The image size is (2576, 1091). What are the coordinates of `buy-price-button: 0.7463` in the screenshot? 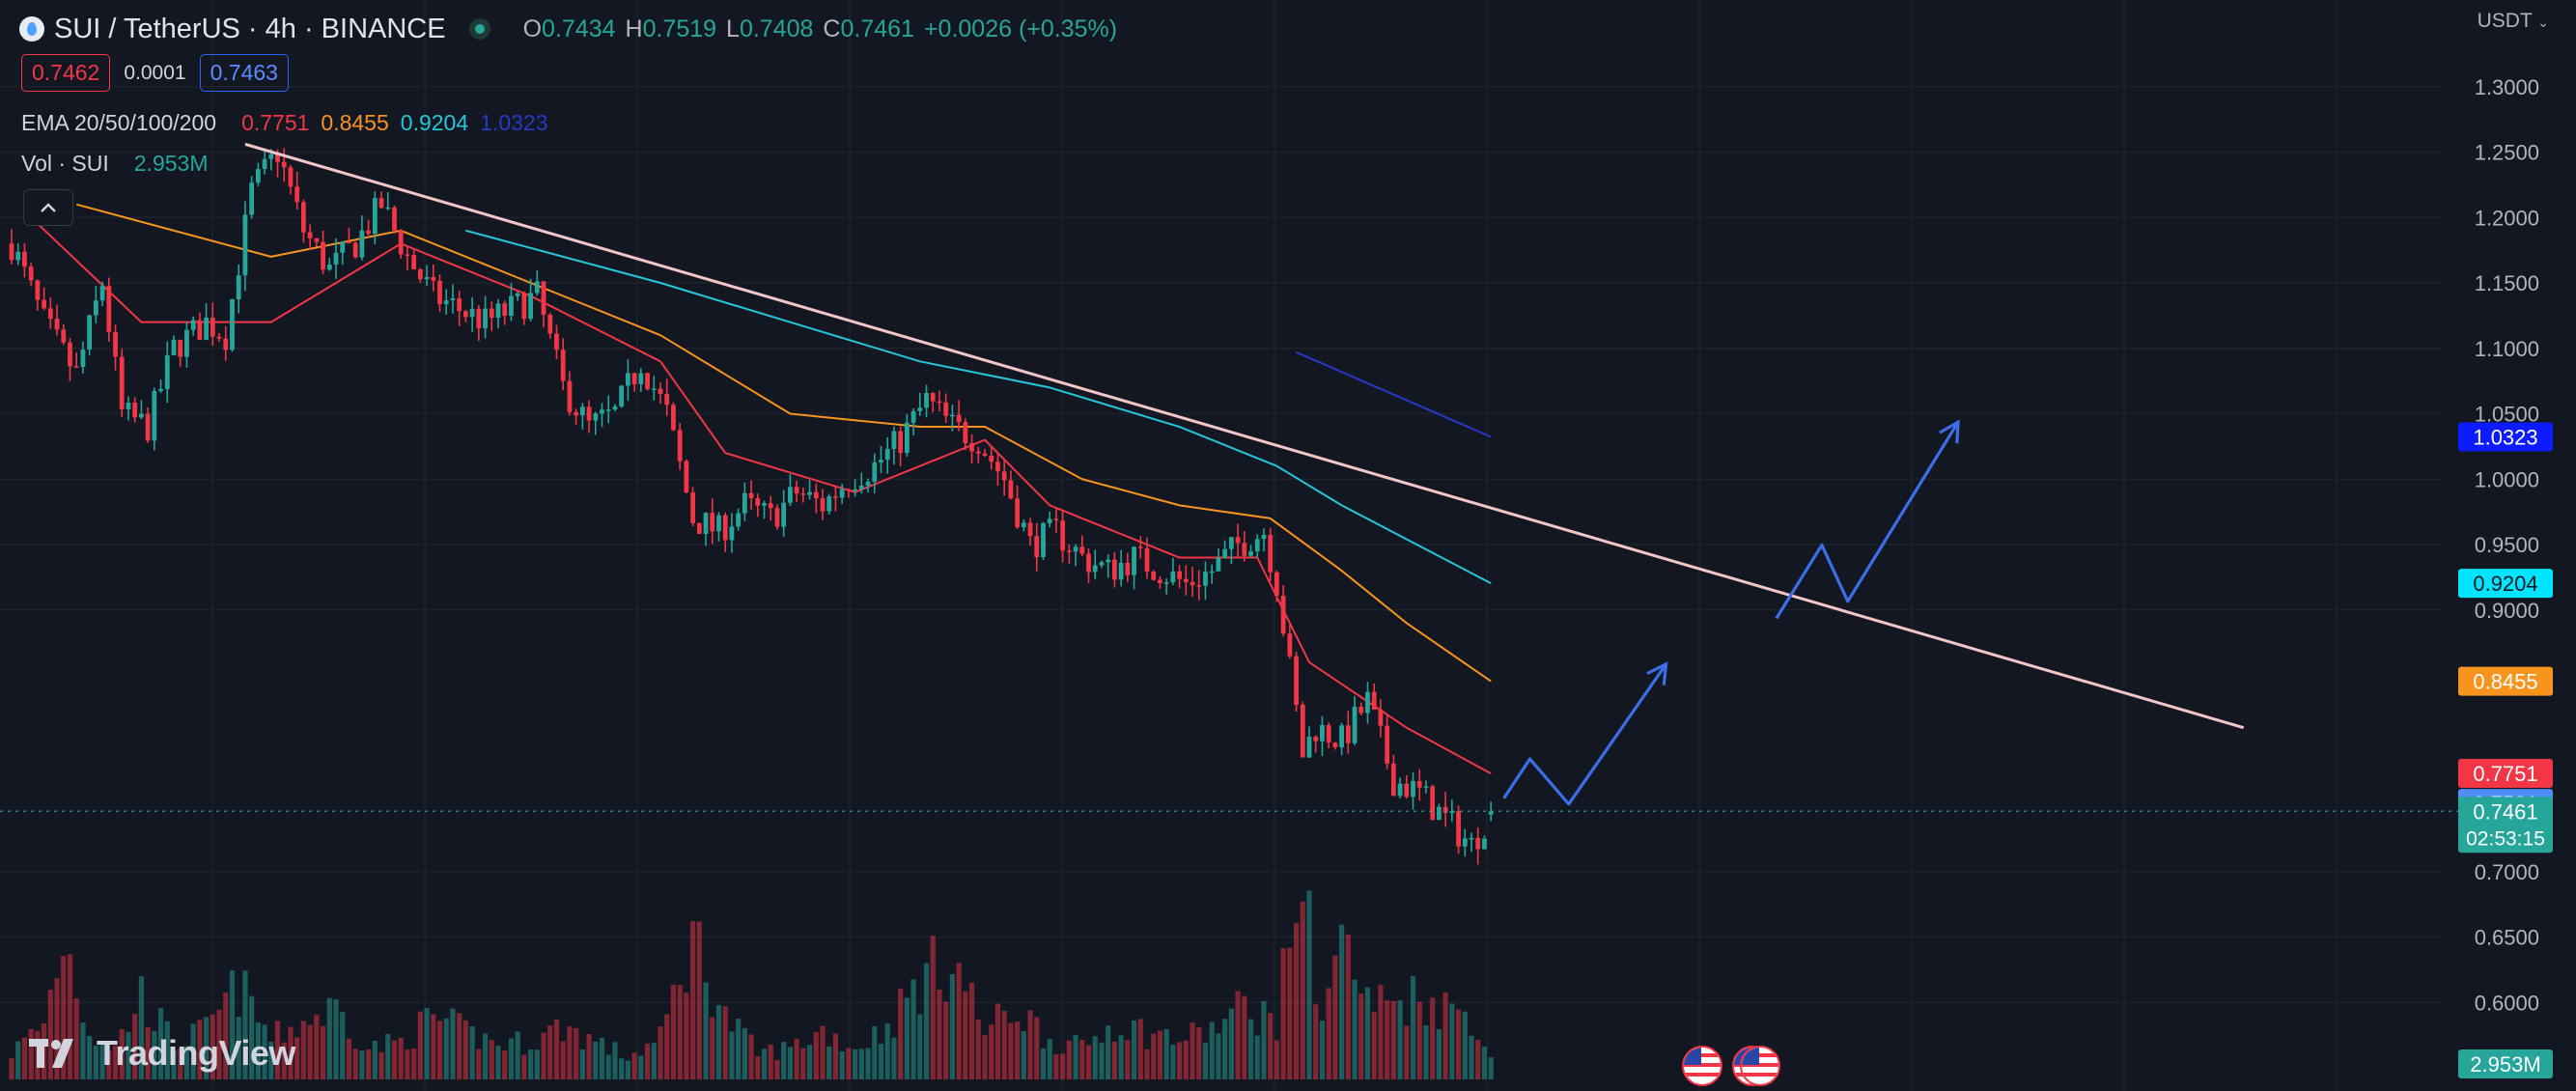 It's located at (244, 73).